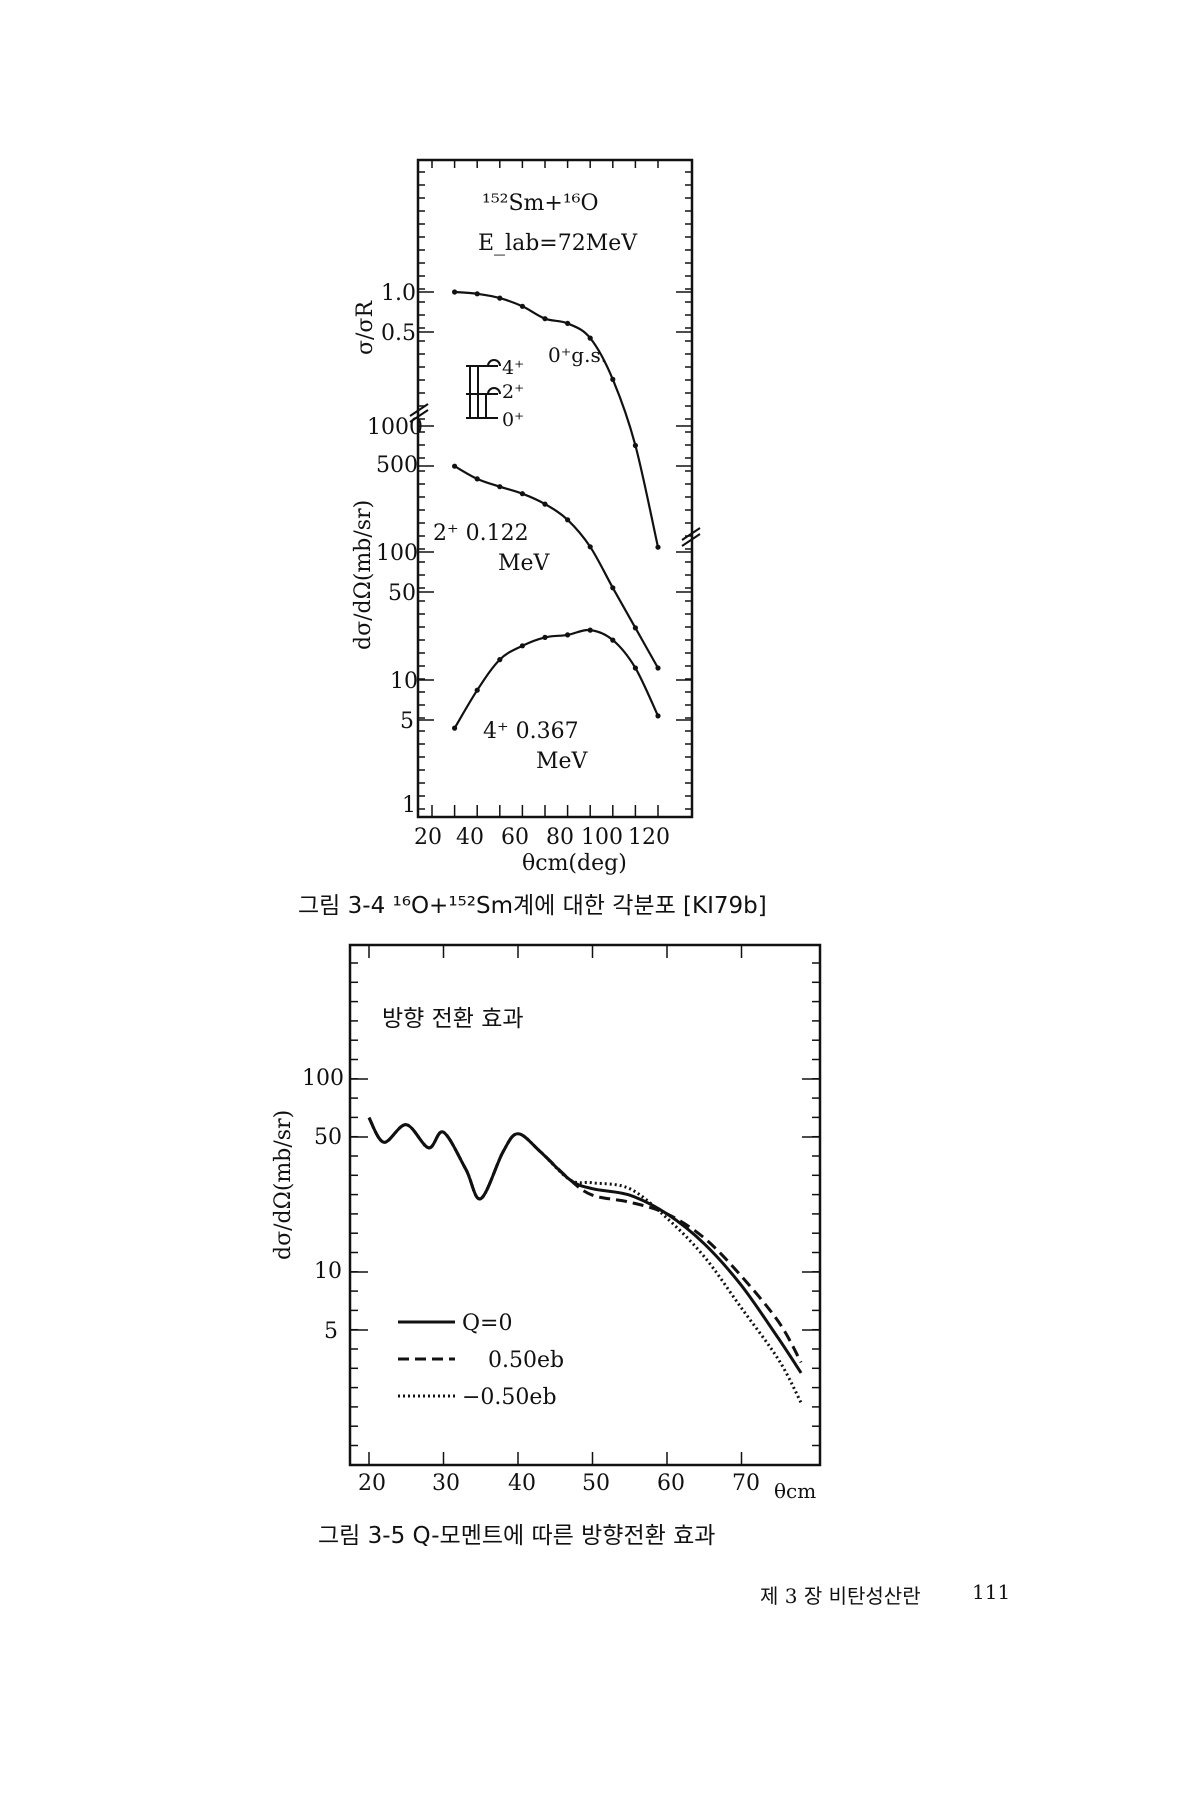  I want to click on figure1-series, so click(556, 510).